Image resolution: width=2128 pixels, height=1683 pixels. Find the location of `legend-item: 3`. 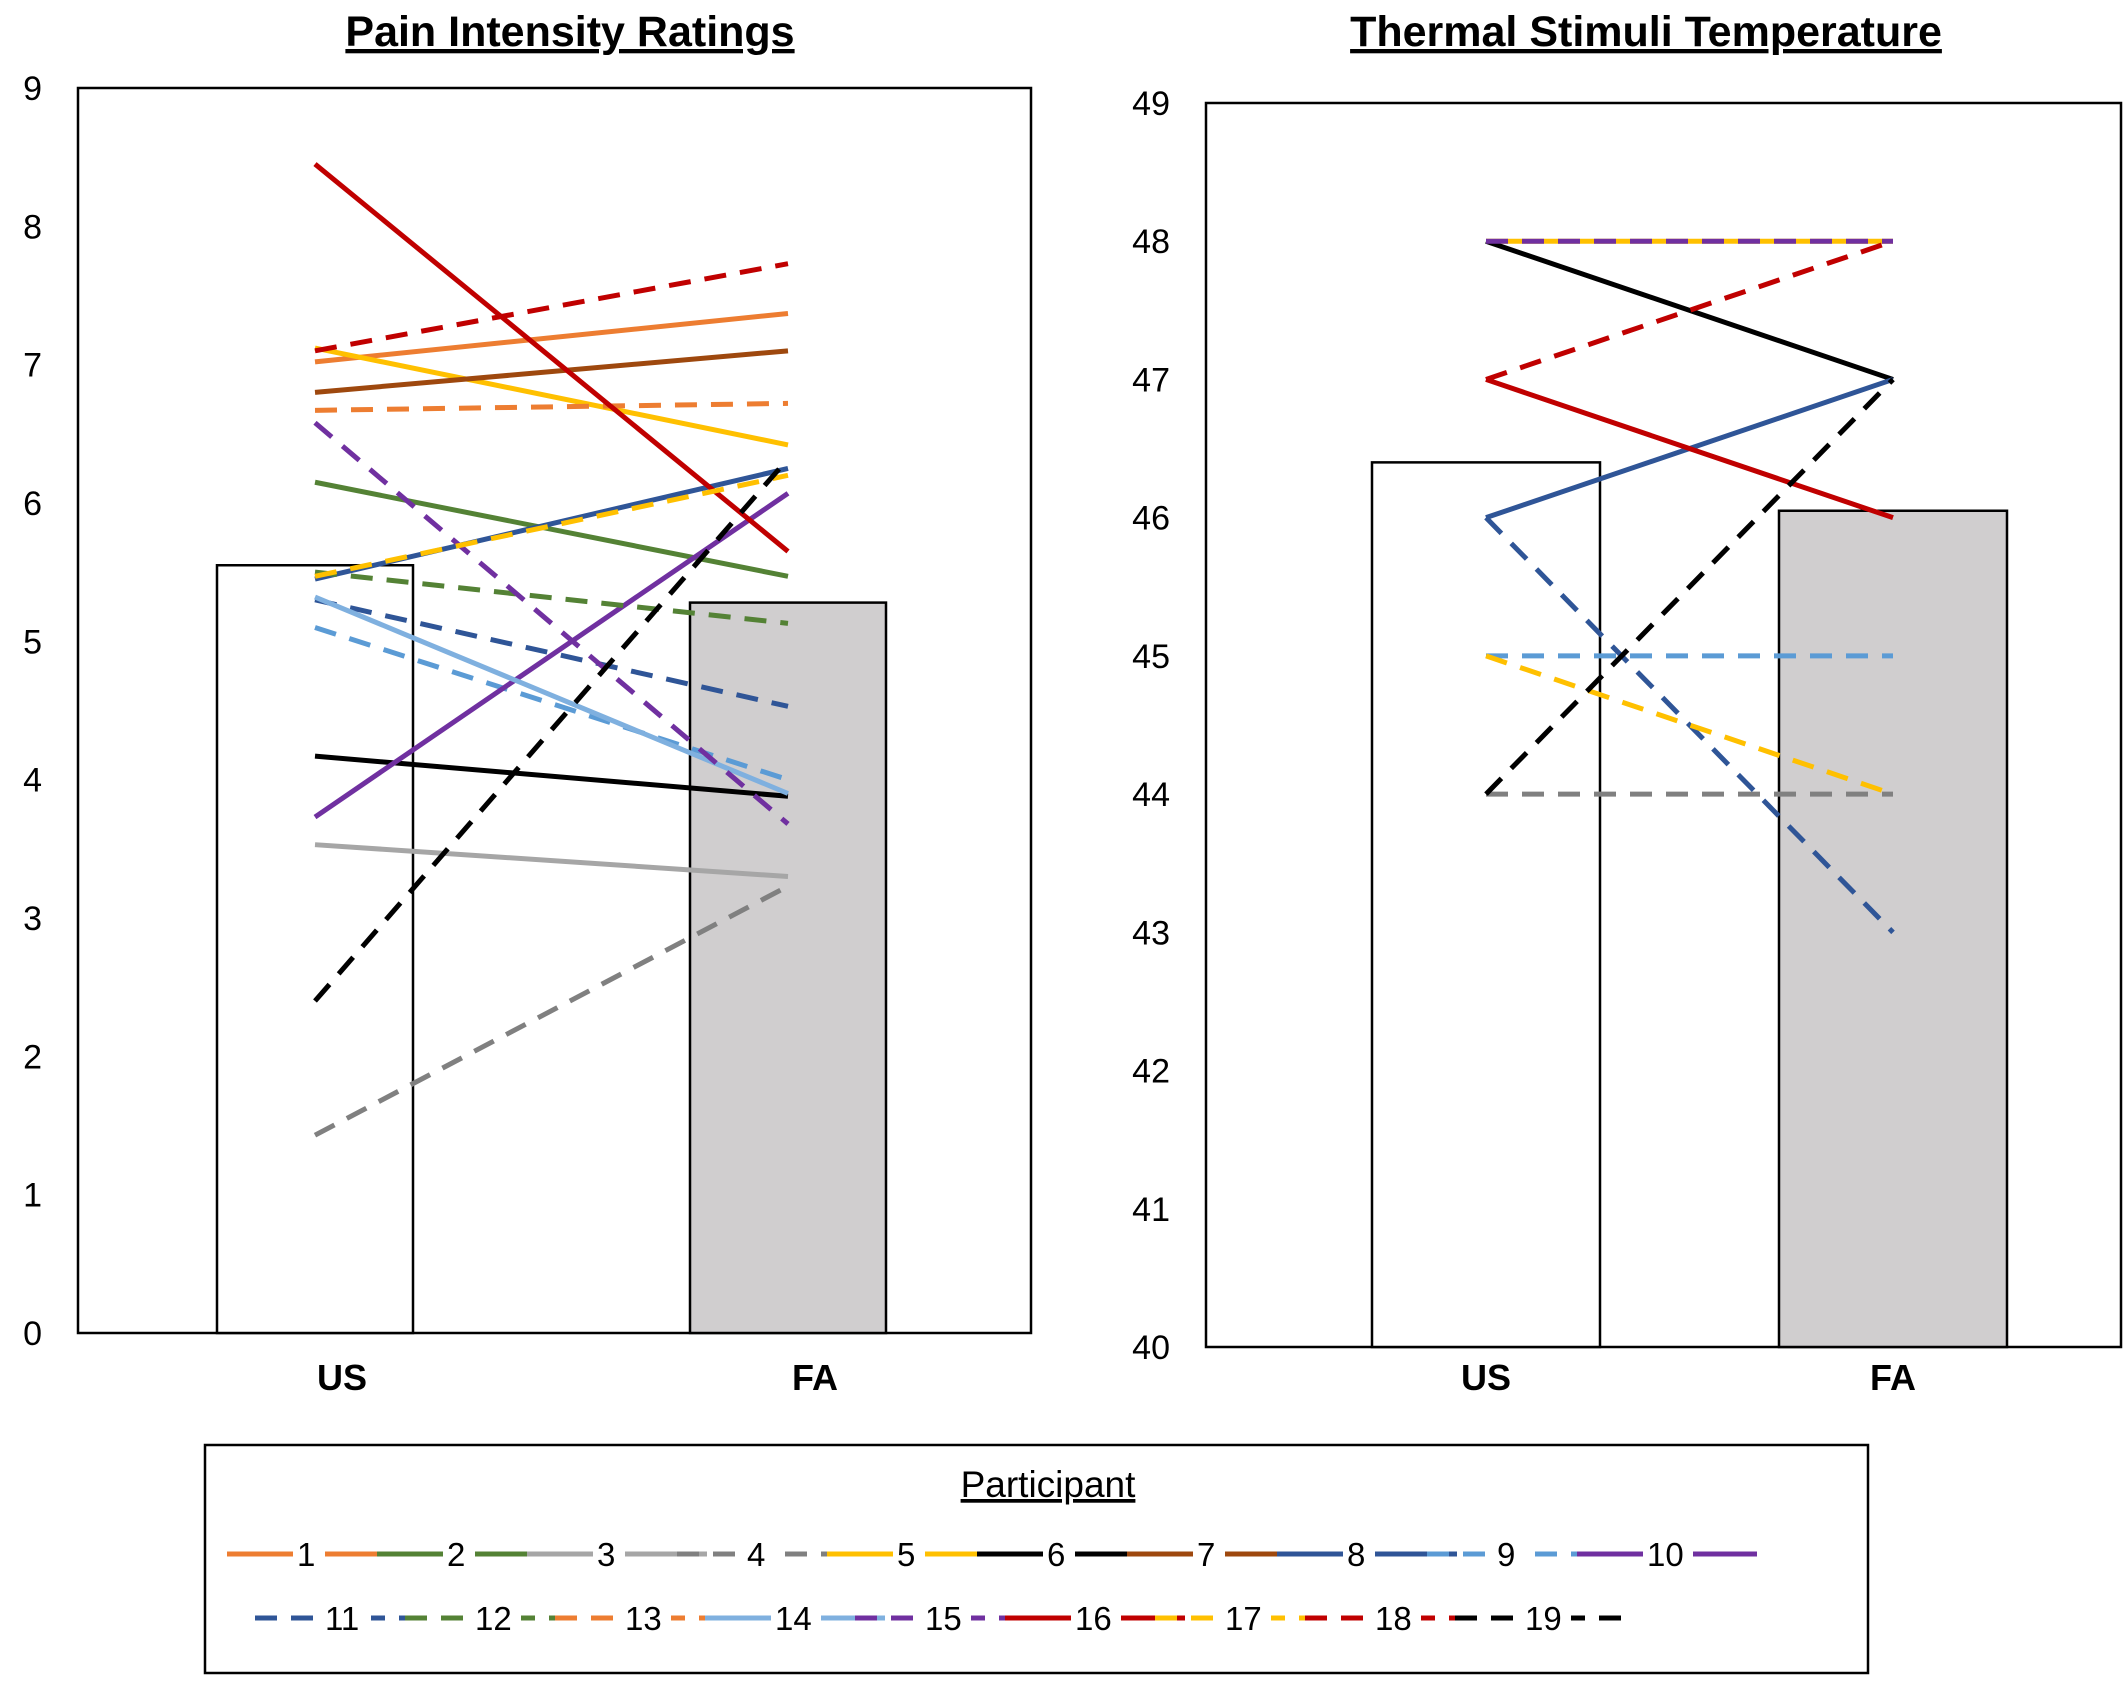

legend-item: 3 is located at coordinates (617, 1554).